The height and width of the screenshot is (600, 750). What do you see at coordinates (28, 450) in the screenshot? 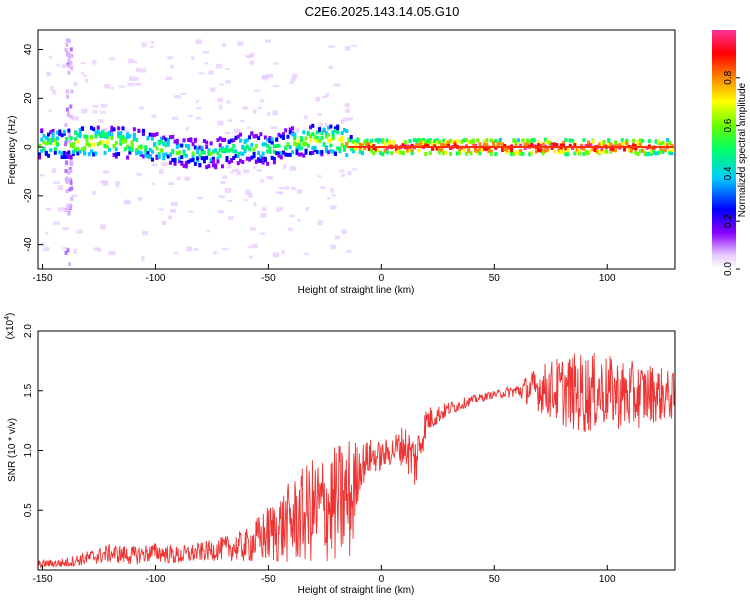
I see `snr-y-tick-label: 1.0` at bounding box center [28, 450].